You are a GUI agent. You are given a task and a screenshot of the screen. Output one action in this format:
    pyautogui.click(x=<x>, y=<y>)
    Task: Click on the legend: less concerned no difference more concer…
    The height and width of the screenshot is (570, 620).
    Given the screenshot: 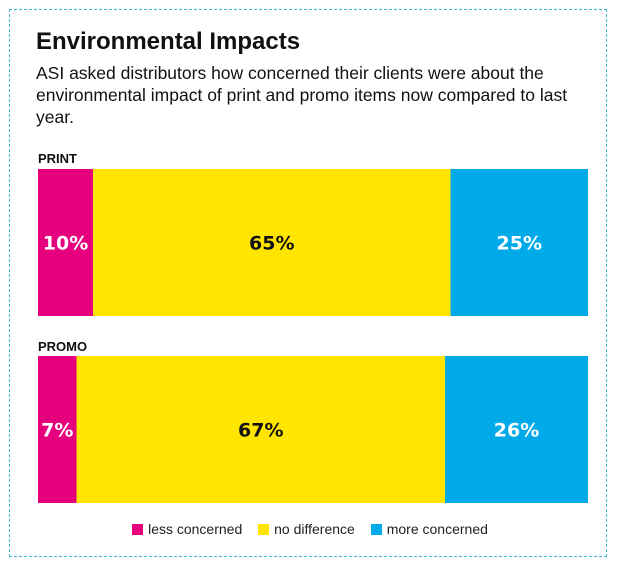 What is the action you would take?
    pyautogui.click(x=310, y=529)
    